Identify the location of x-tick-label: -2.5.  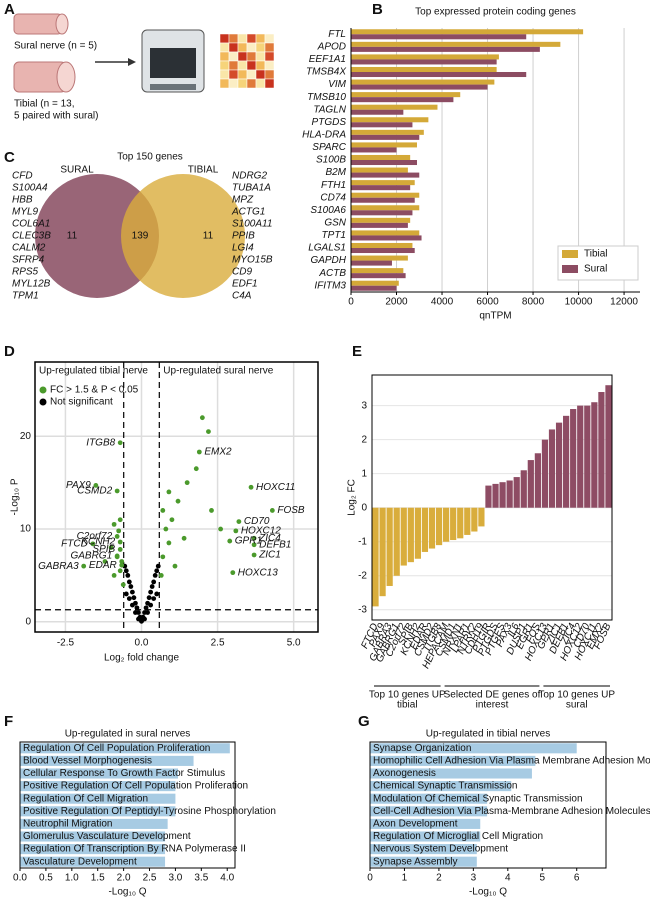
(66, 643).